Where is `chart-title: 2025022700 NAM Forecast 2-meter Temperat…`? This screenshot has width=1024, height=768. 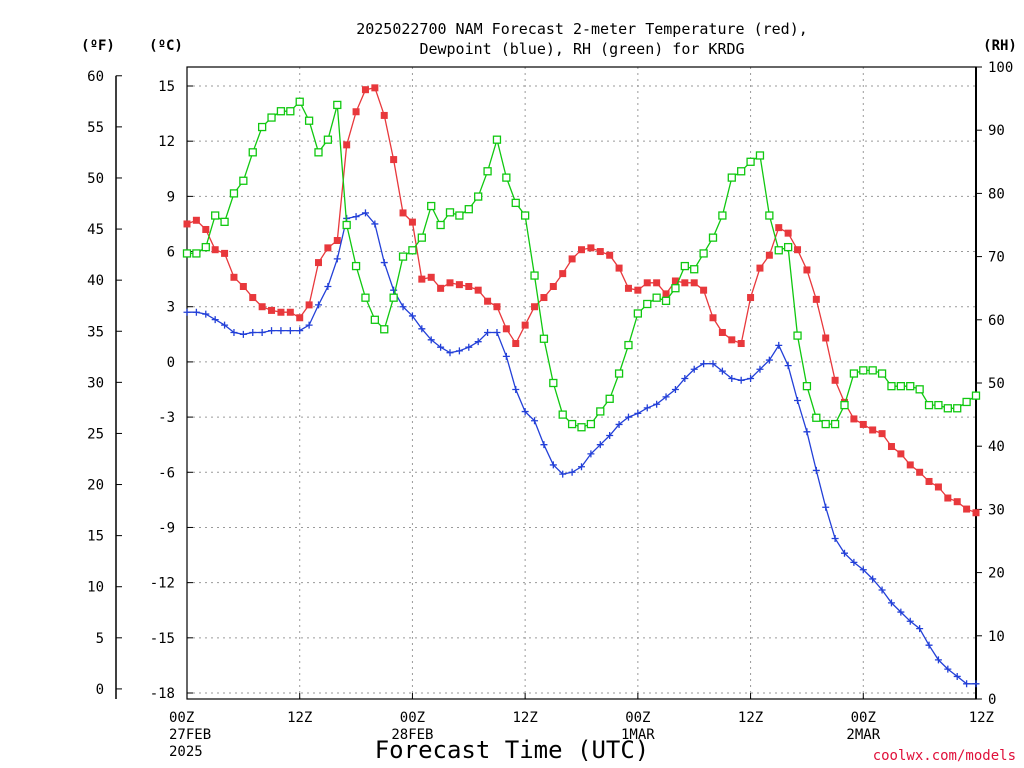 chart-title: 2025022700 NAM Forecast 2-meter Temperat… is located at coordinates (582, 29).